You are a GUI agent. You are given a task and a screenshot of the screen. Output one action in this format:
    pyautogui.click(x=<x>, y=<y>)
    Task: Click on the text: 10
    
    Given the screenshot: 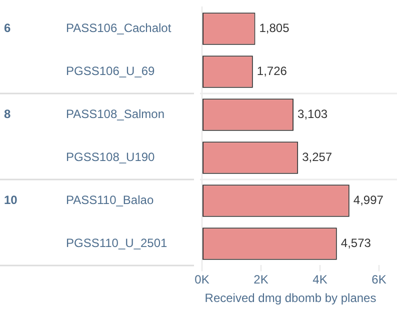 What is the action you would take?
    pyautogui.click(x=11, y=200)
    